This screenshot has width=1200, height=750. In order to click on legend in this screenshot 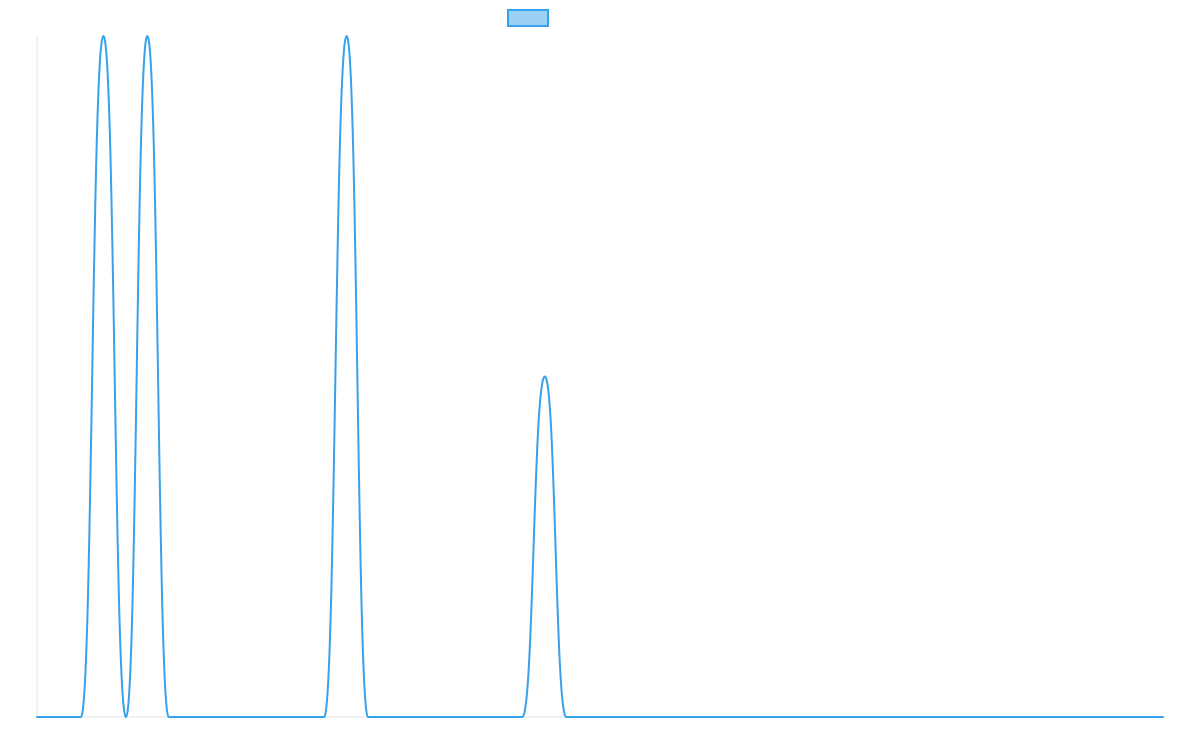, I will do `click(528, 18)`.